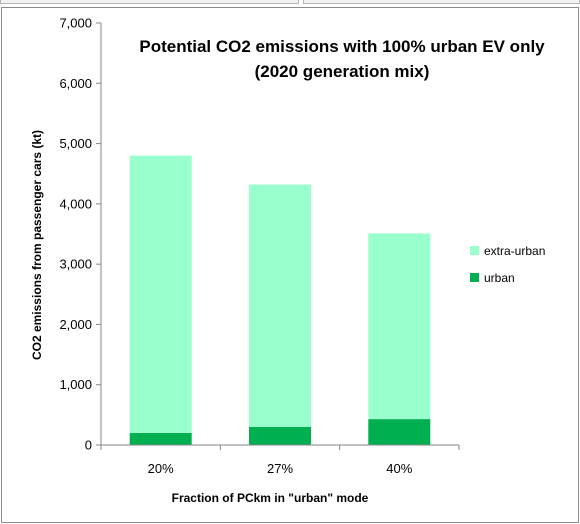  What do you see at coordinates (280, 468) in the screenshot?
I see `x-tick-label: 27%` at bounding box center [280, 468].